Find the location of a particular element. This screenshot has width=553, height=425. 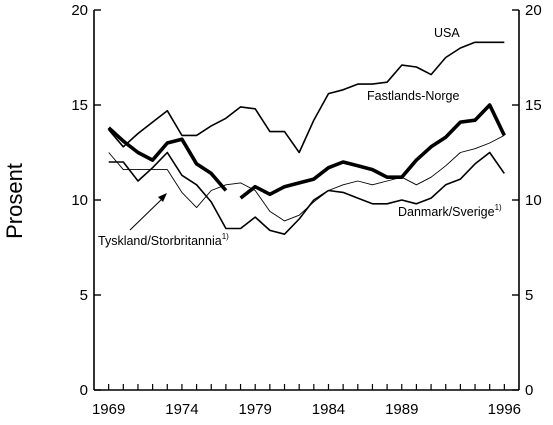

y-tick-label-right: 20 is located at coordinates (533, 10).